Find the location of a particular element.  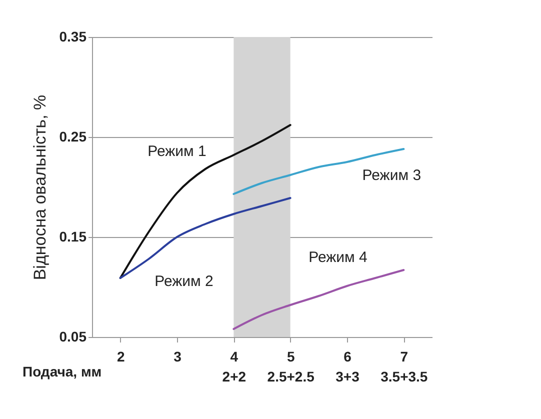

series-label: Режим 1 is located at coordinates (177, 151).